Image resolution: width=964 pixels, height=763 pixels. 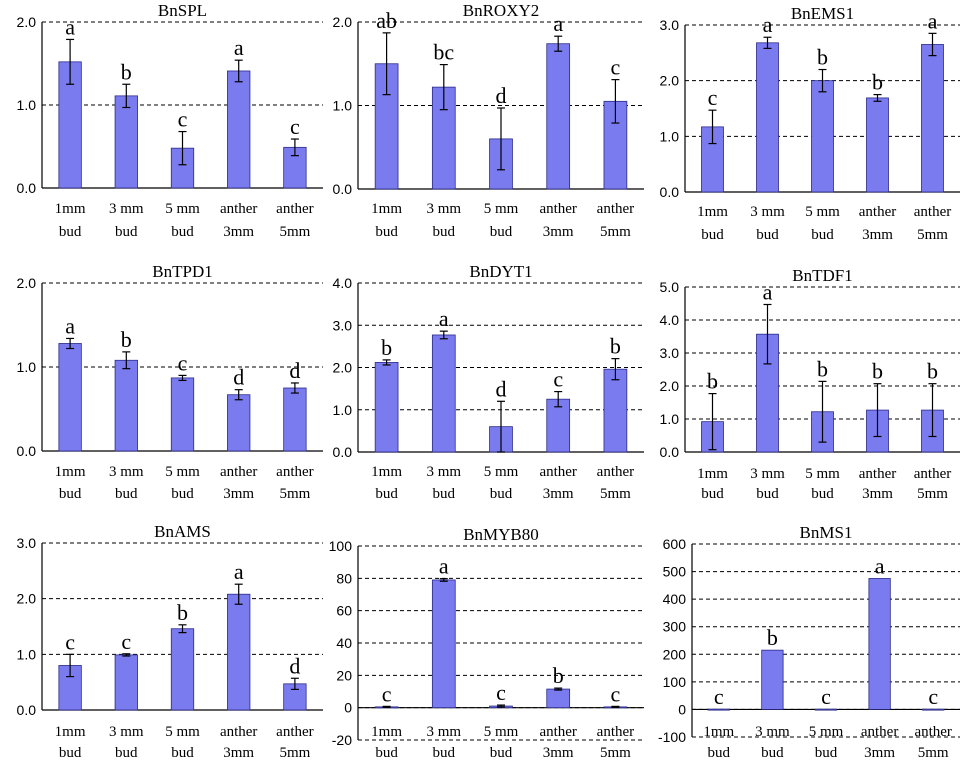 What do you see at coordinates (344, 675) in the screenshot?
I see `y-tick-label: 20` at bounding box center [344, 675].